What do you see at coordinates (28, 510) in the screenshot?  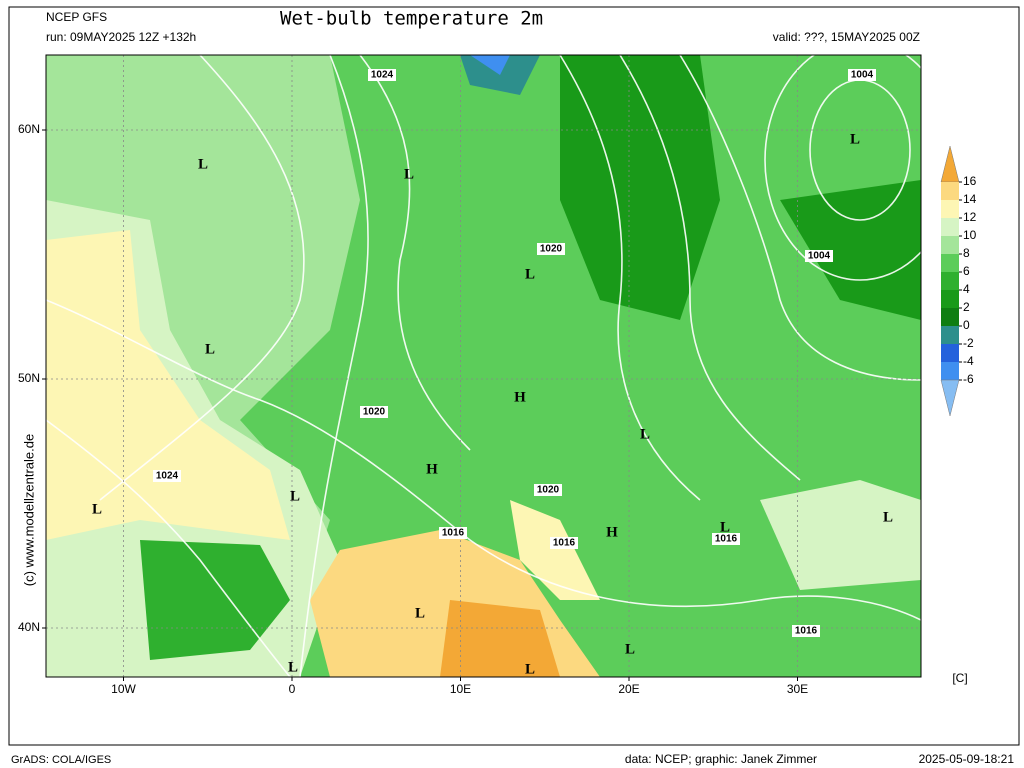 I see `watermark: (c) www.modellzentrale.de` at bounding box center [28, 510].